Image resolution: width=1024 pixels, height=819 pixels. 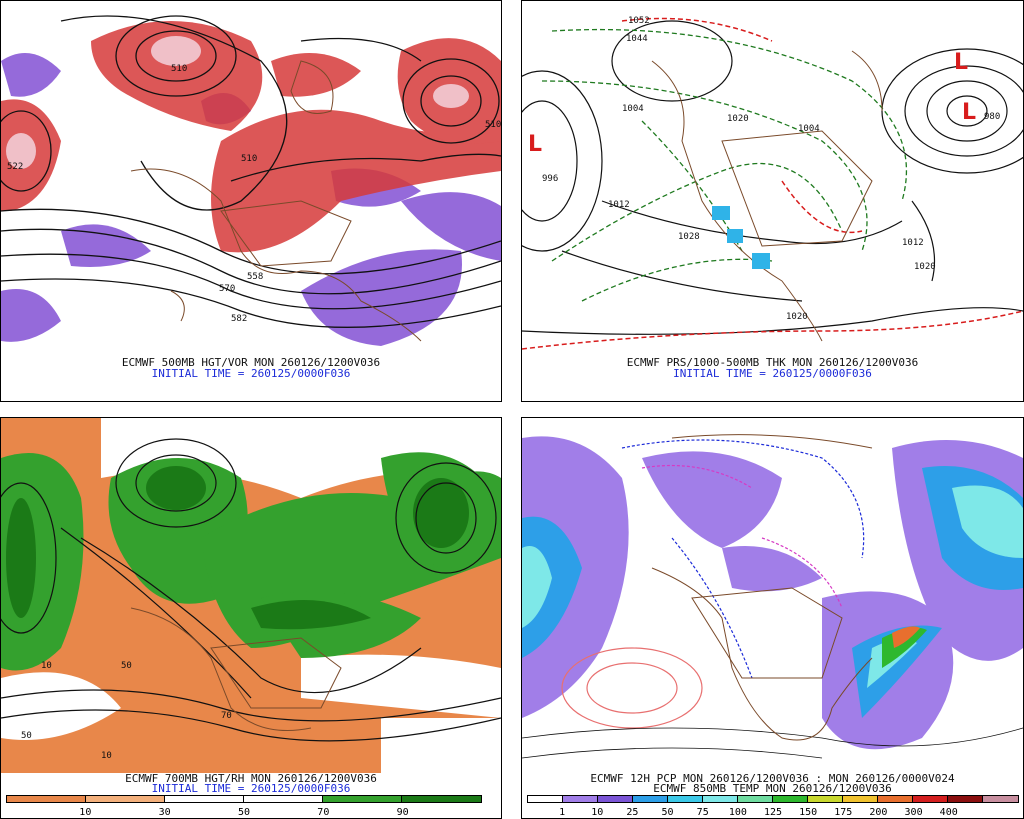 What do you see at coordinates (226, 716) in the screenshot?
I see `svg-text: 70` at bounding box center [226, 716].